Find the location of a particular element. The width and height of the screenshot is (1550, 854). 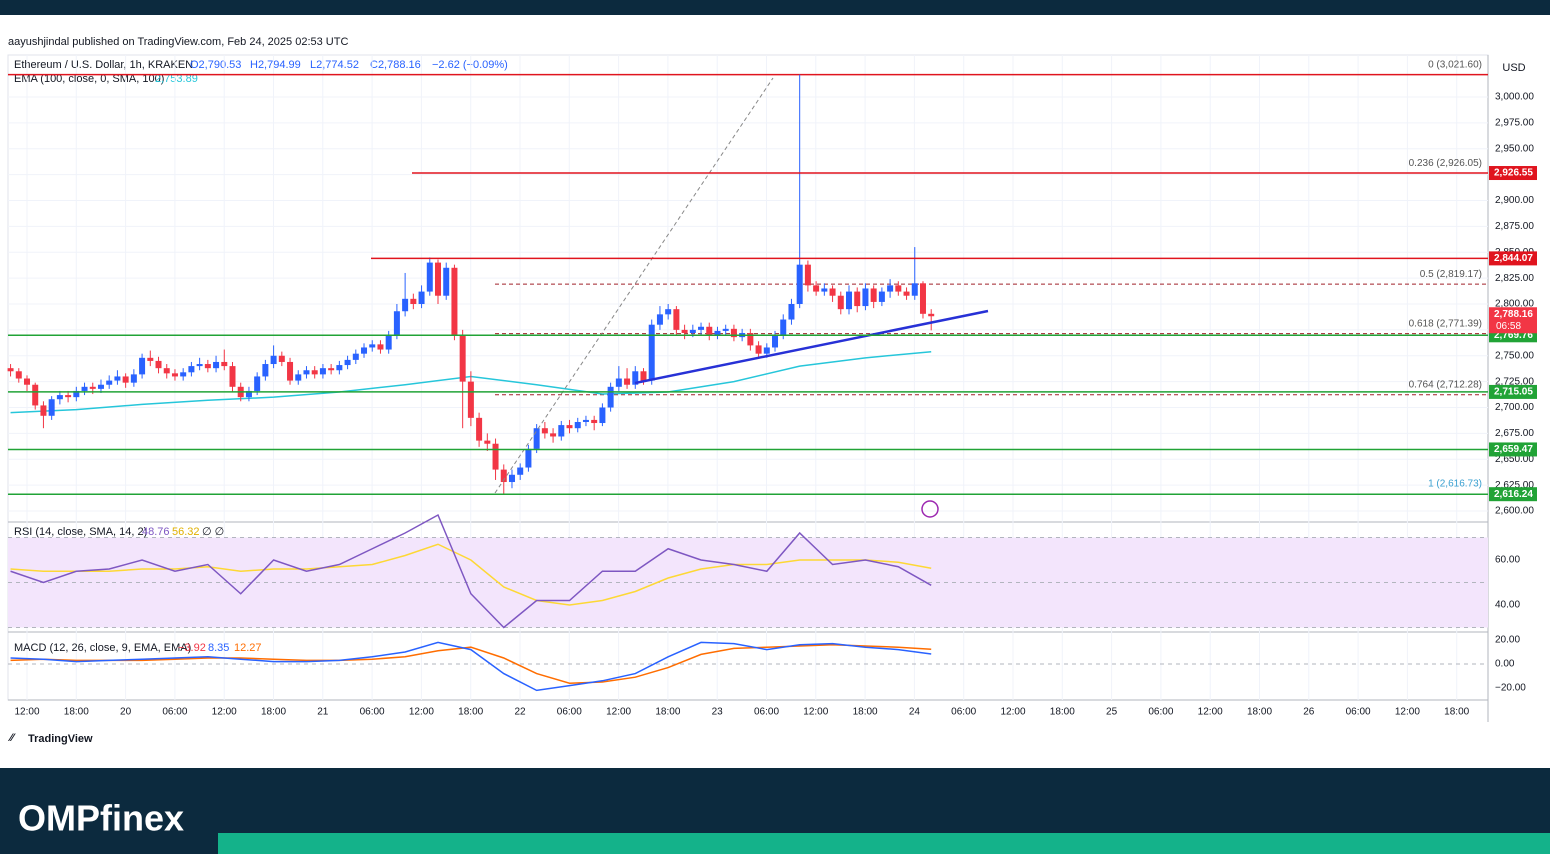

fib-trend-line is located at coordinates (634, 285).